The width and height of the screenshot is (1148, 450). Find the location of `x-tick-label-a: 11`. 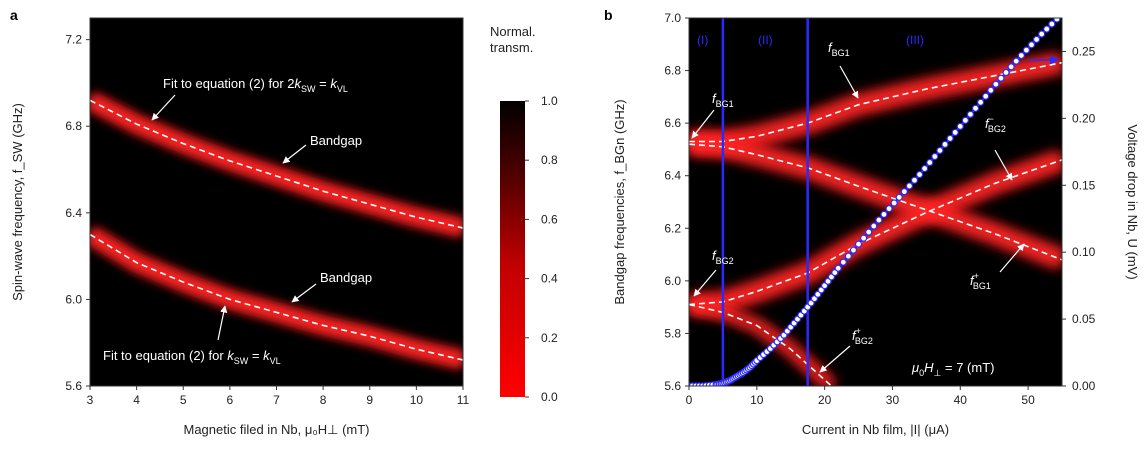

x-tick-label-a: 11 is located at coordinates (463, 400).